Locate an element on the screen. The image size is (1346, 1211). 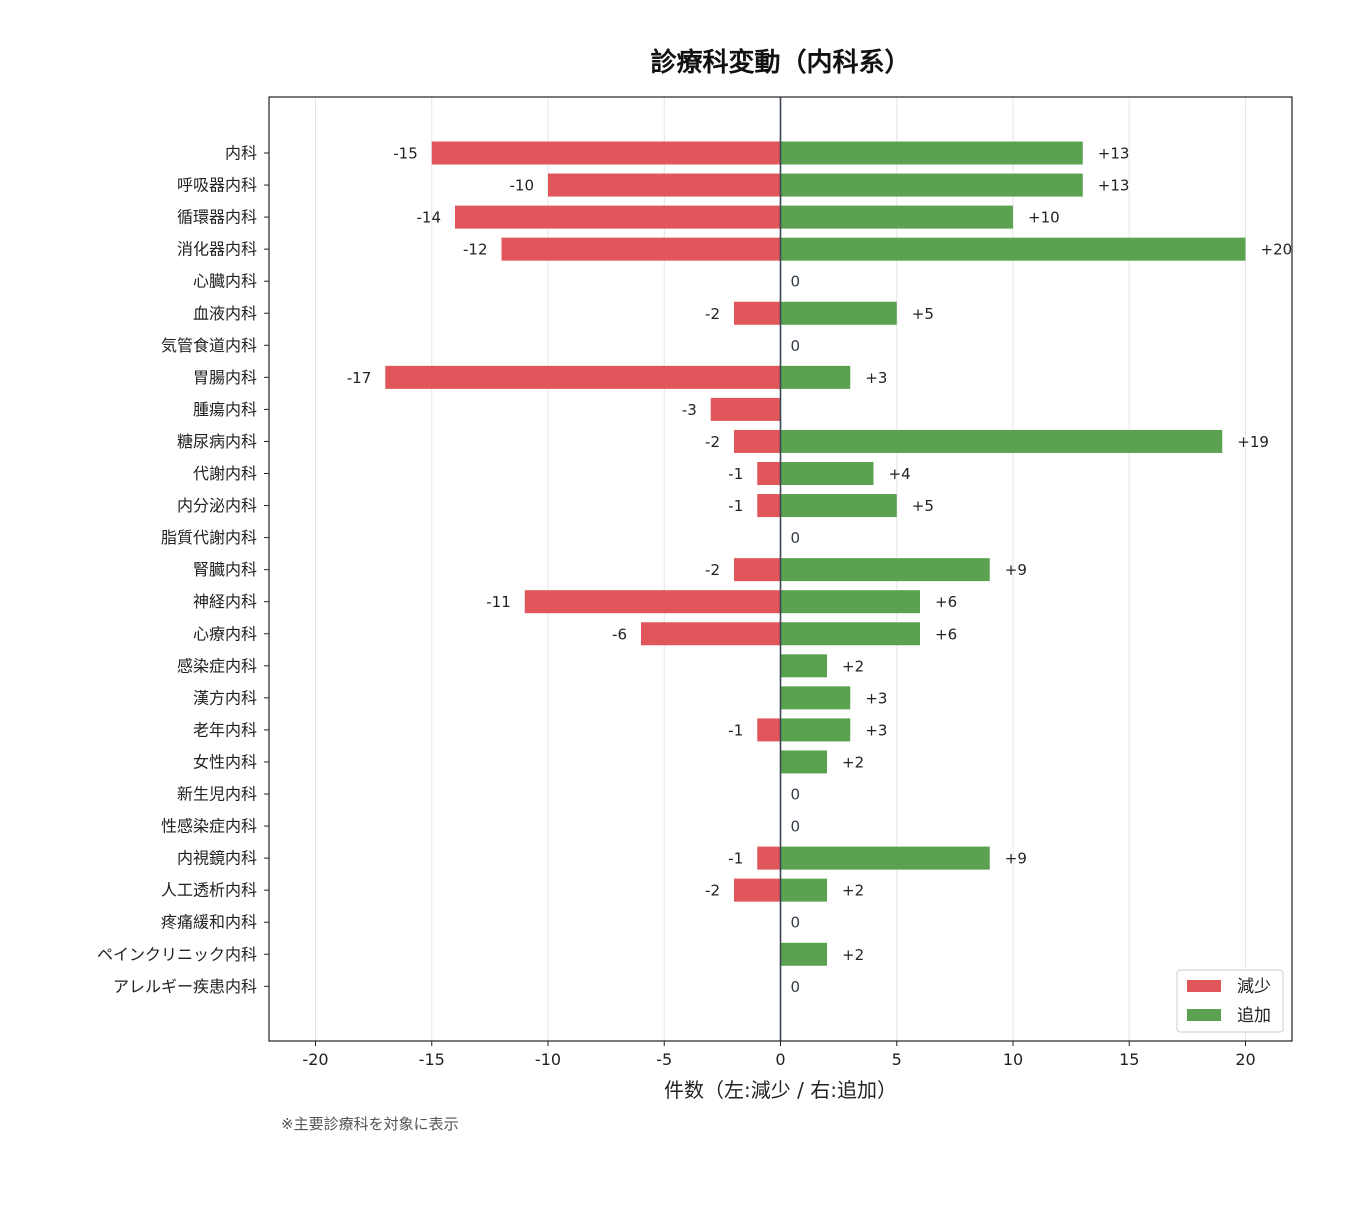
category-label: 漢方内科 is located at coordinates (225, 697).